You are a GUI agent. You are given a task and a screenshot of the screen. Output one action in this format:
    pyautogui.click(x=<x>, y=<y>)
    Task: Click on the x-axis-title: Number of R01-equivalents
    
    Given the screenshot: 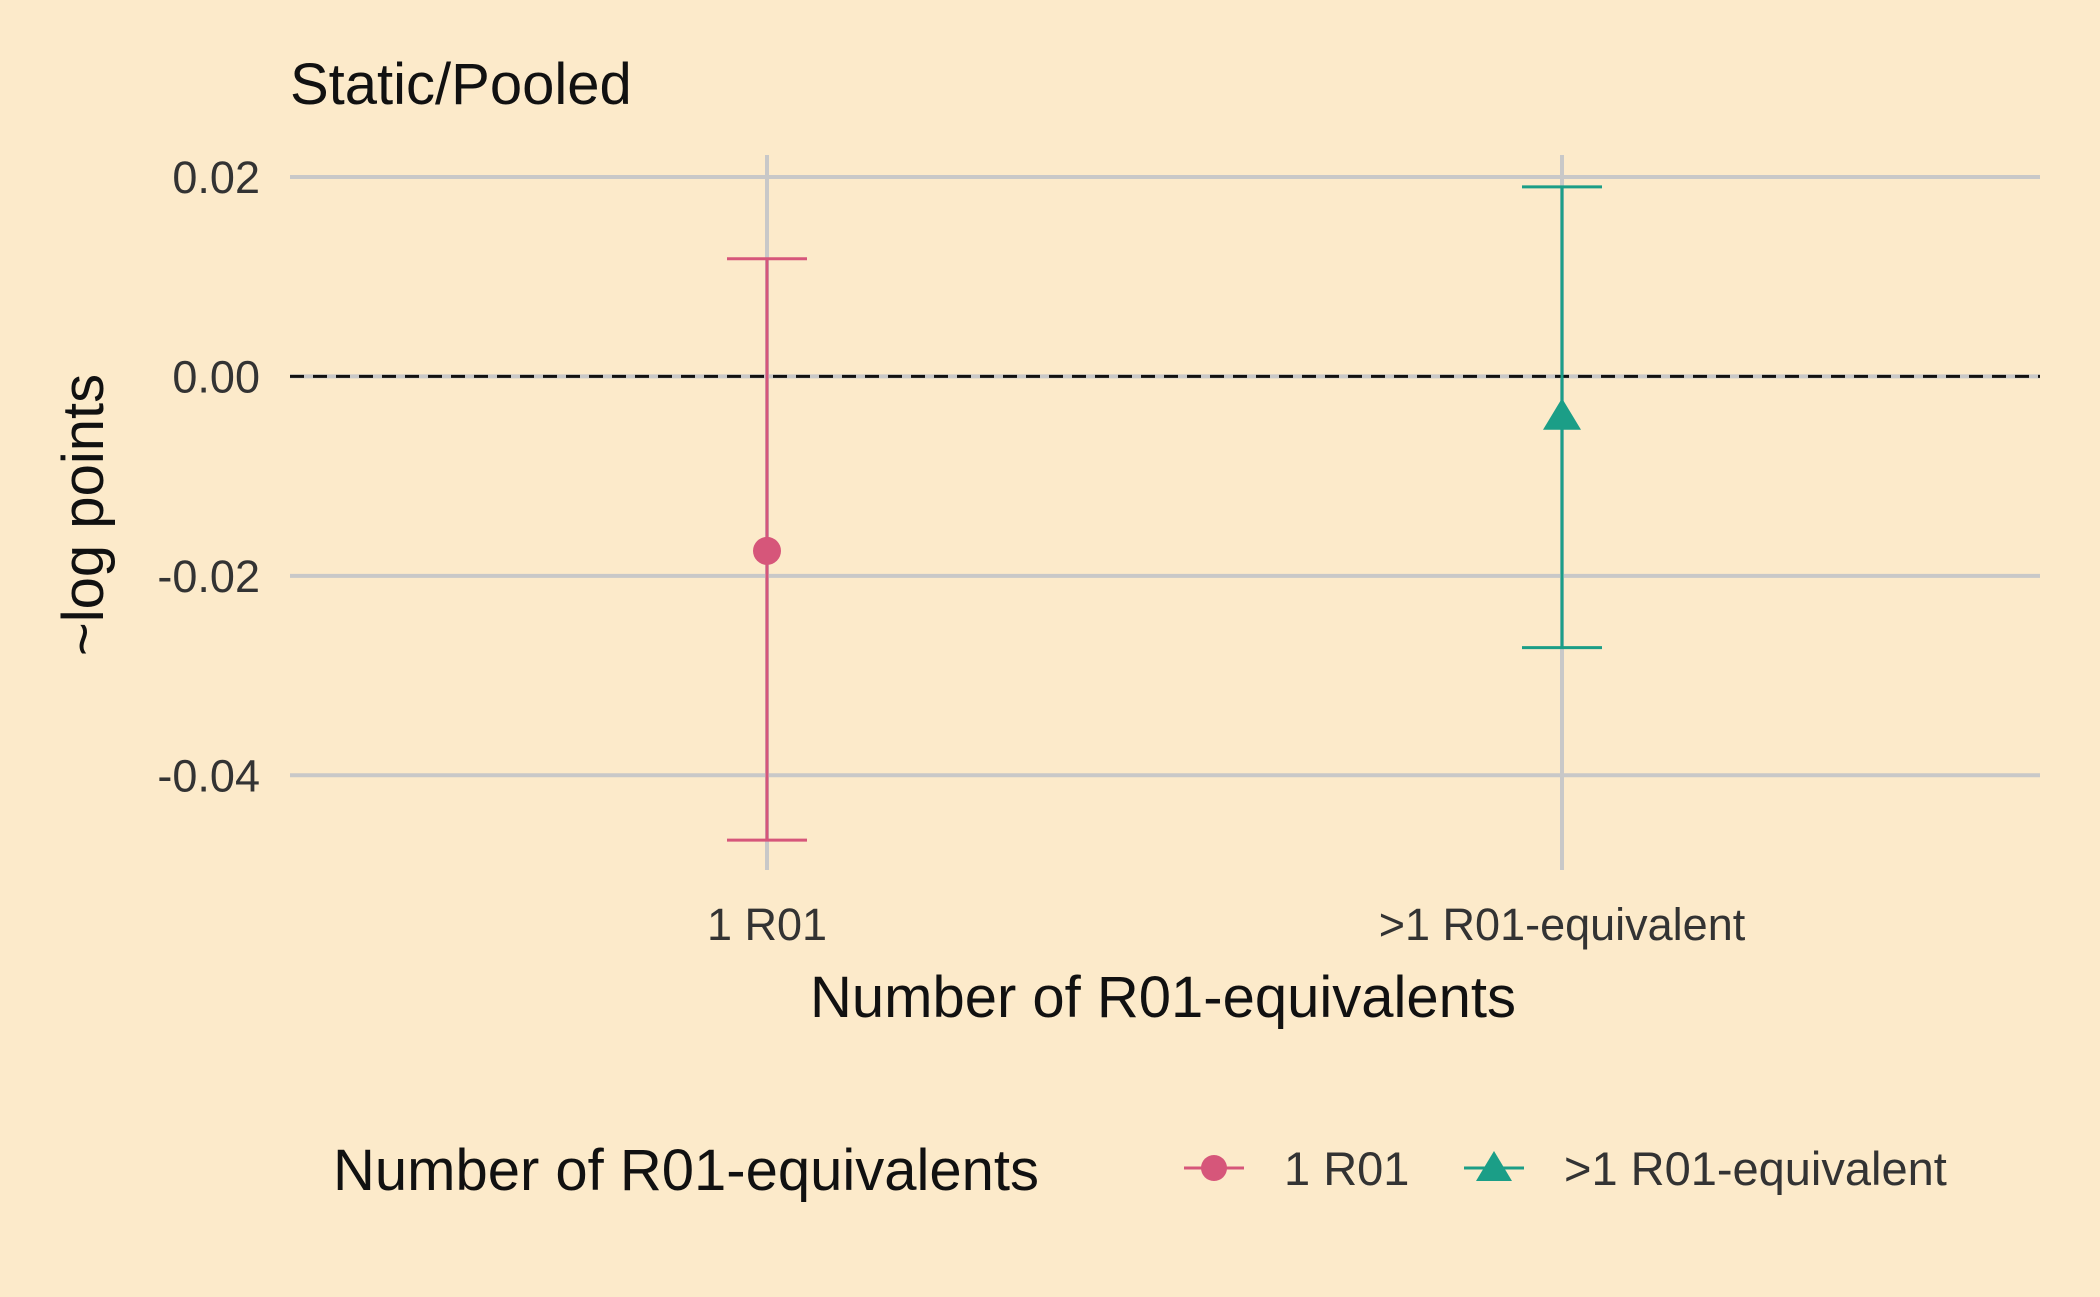 What is the action you would take?
    pyautogui.click(x=1163, y=997)
    